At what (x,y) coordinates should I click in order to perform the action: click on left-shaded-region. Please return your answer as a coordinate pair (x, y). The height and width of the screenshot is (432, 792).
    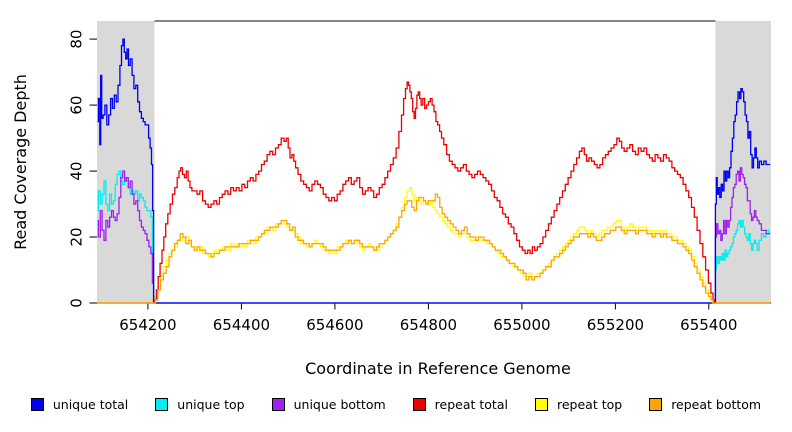
    Looking at the image, I should click on (126, 162).